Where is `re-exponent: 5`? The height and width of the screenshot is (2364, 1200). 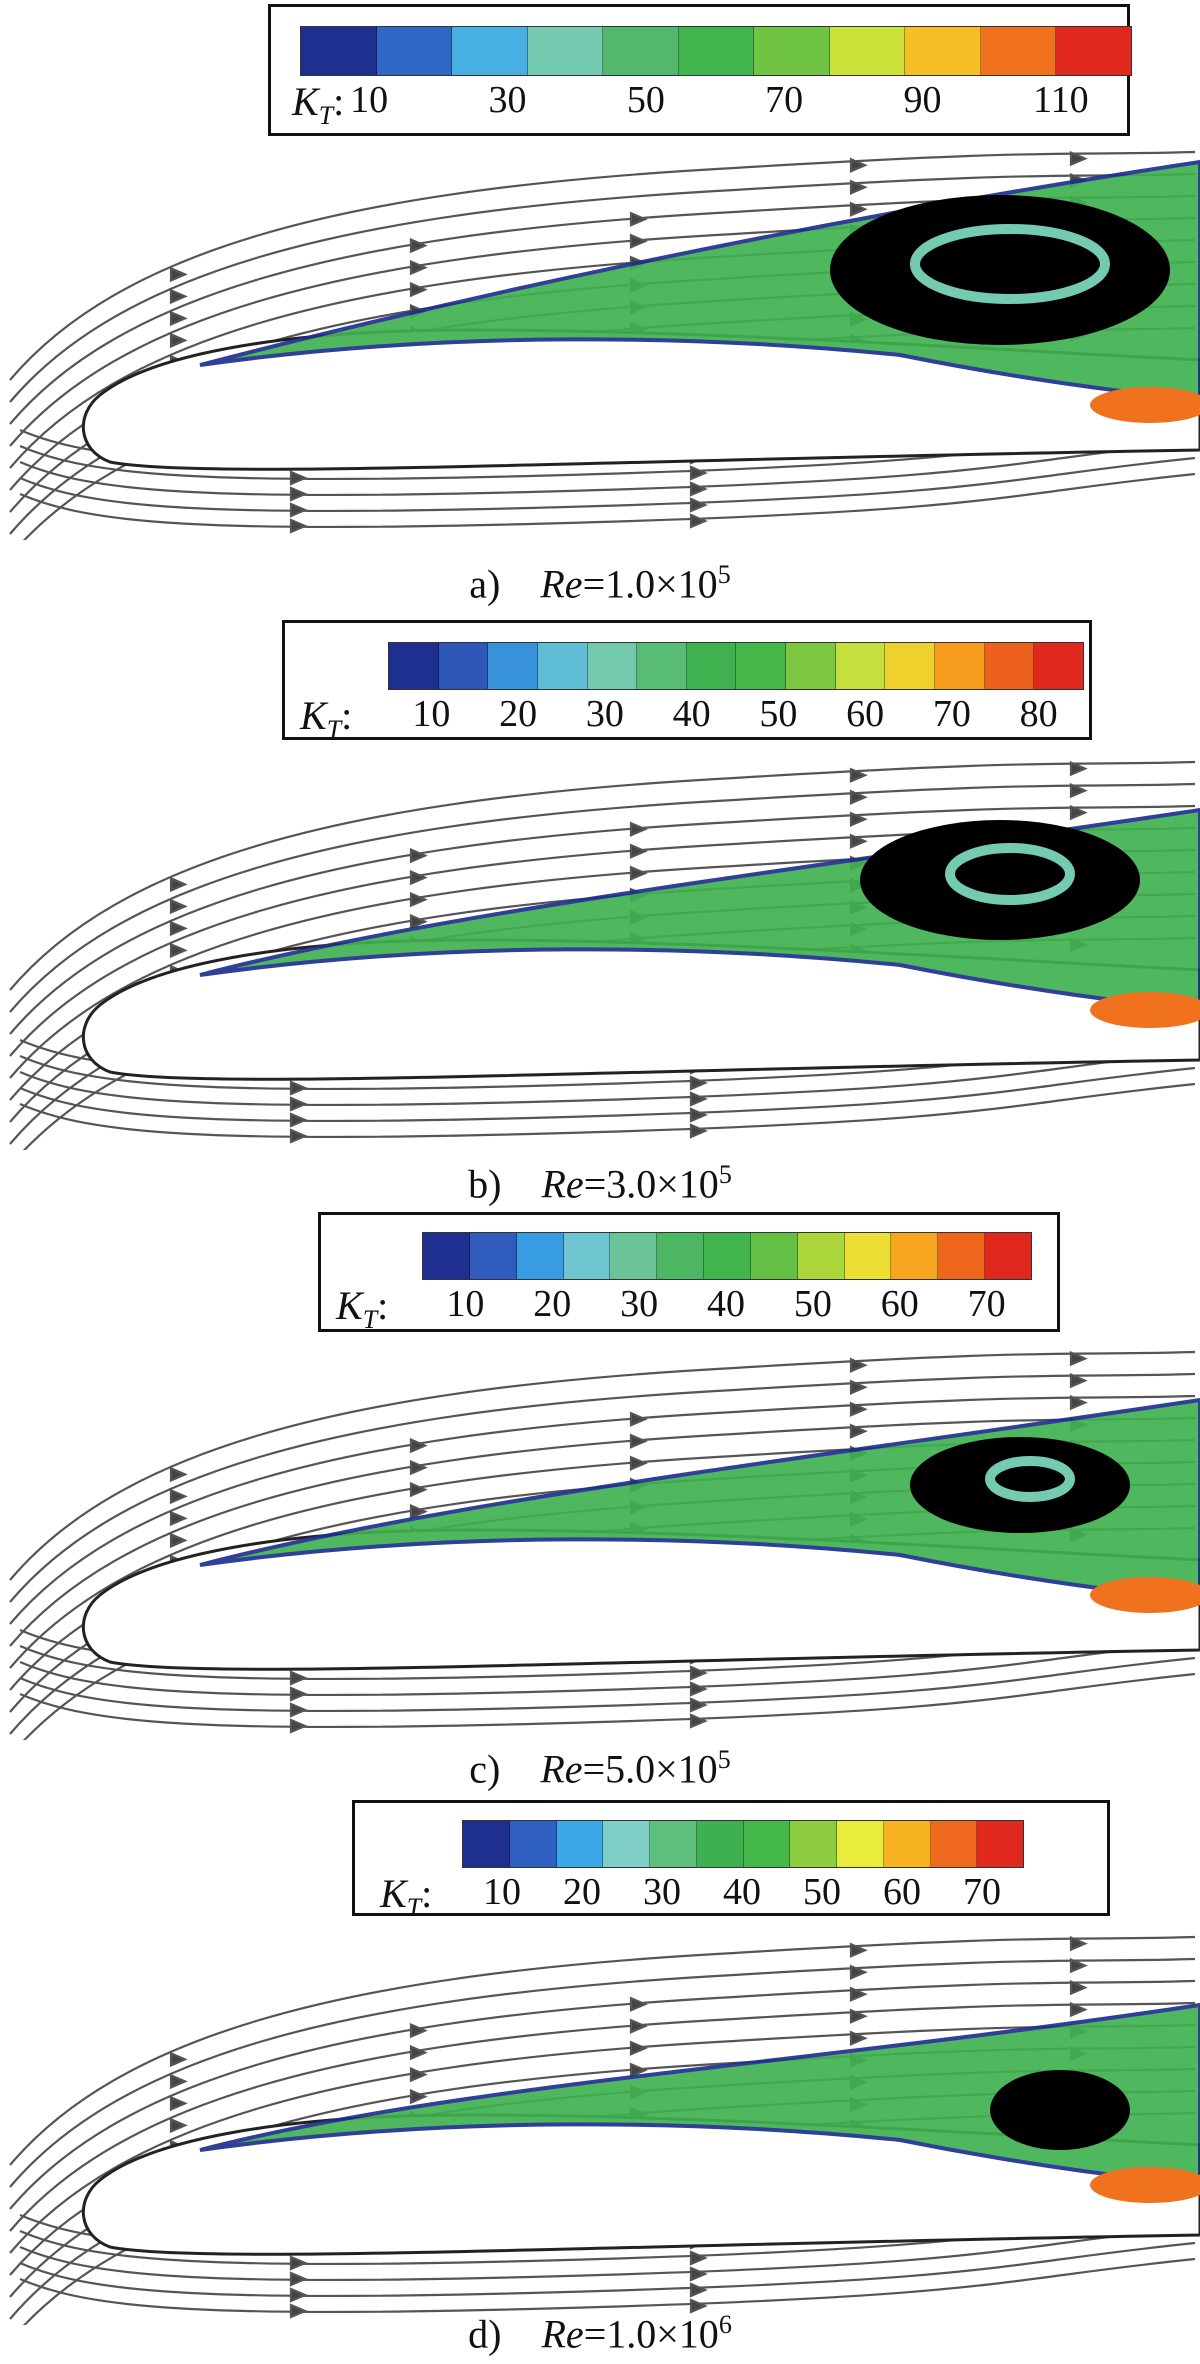
re-exponent: 5 is located at coordinates (725, 1174).